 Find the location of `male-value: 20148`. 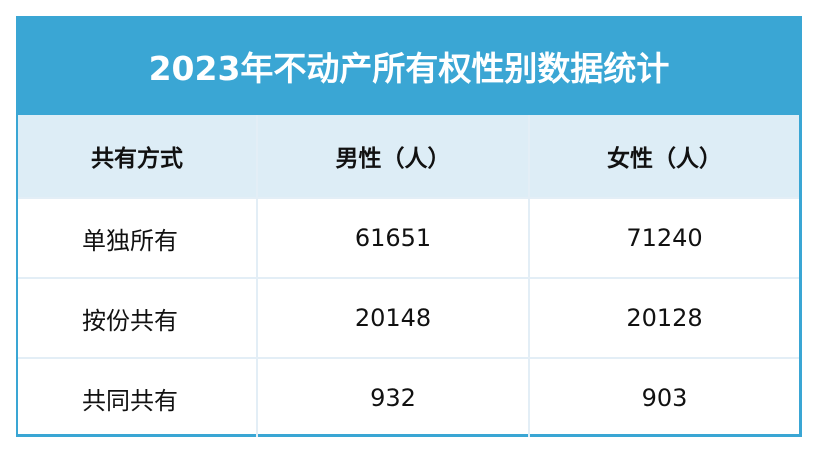

male-value: 20148 is located at coordinates (393, 318).